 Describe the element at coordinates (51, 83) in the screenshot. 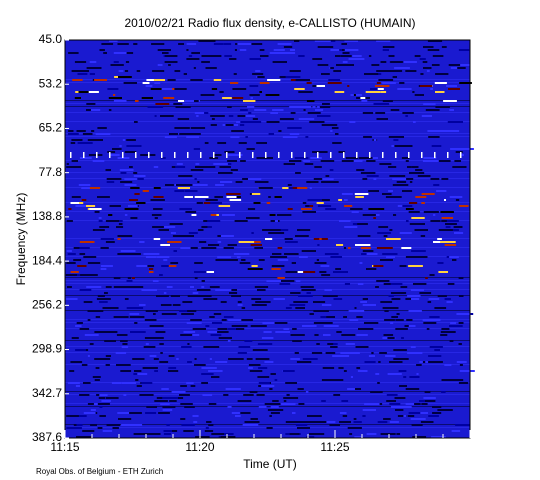

I see `y-tick-label: 53.2` at that location.